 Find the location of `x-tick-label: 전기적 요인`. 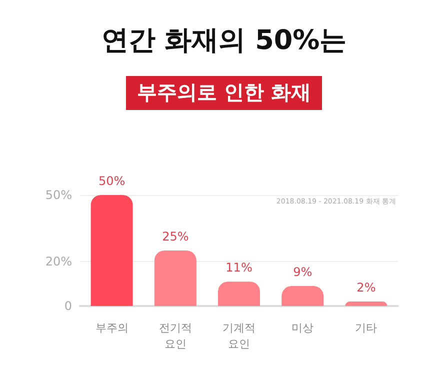

x-tick-label: 전기적 요인 is located at coordinates (175, 336).